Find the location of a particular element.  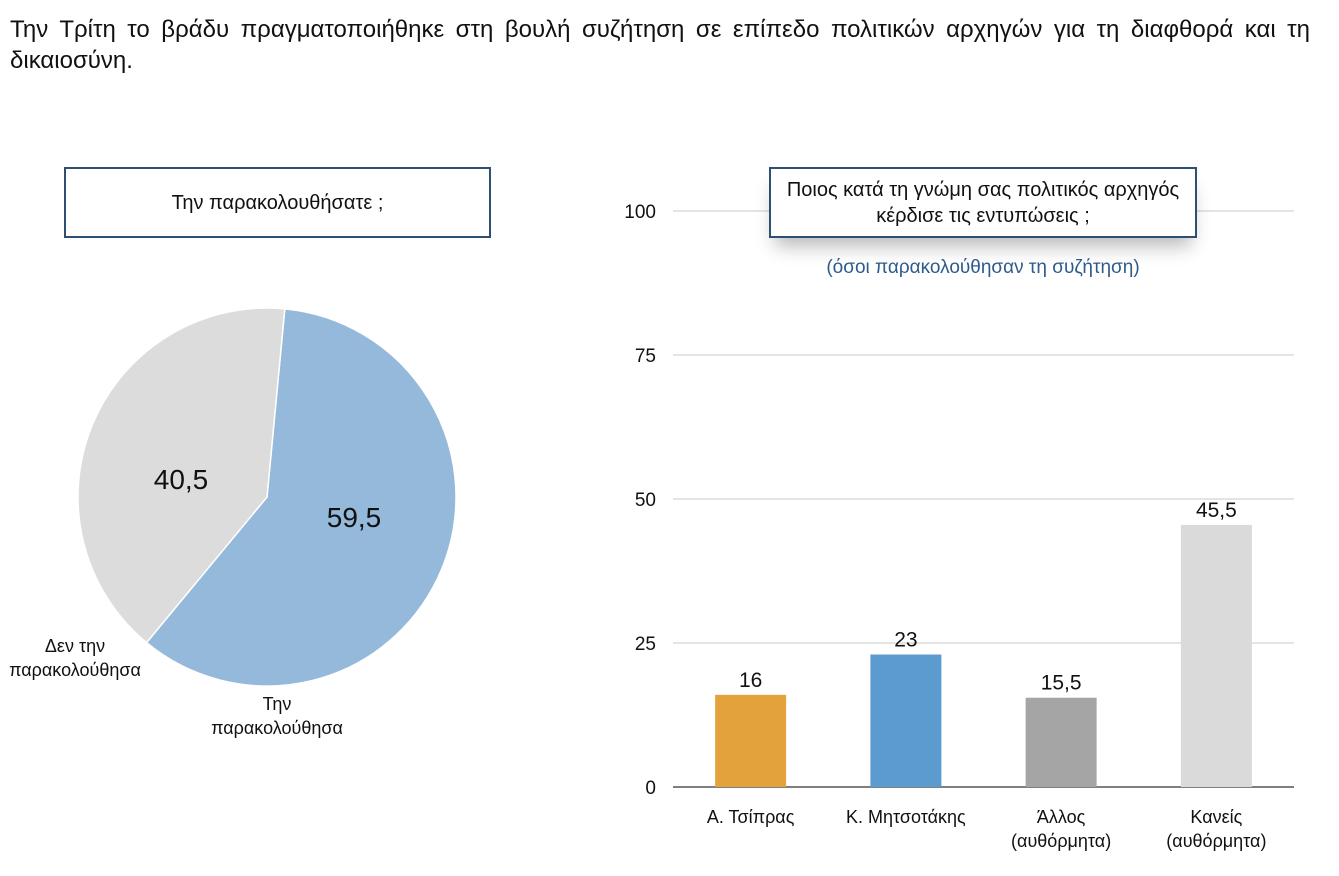

bar-value-label: 15,5 is located at coordinates (1061, 683).